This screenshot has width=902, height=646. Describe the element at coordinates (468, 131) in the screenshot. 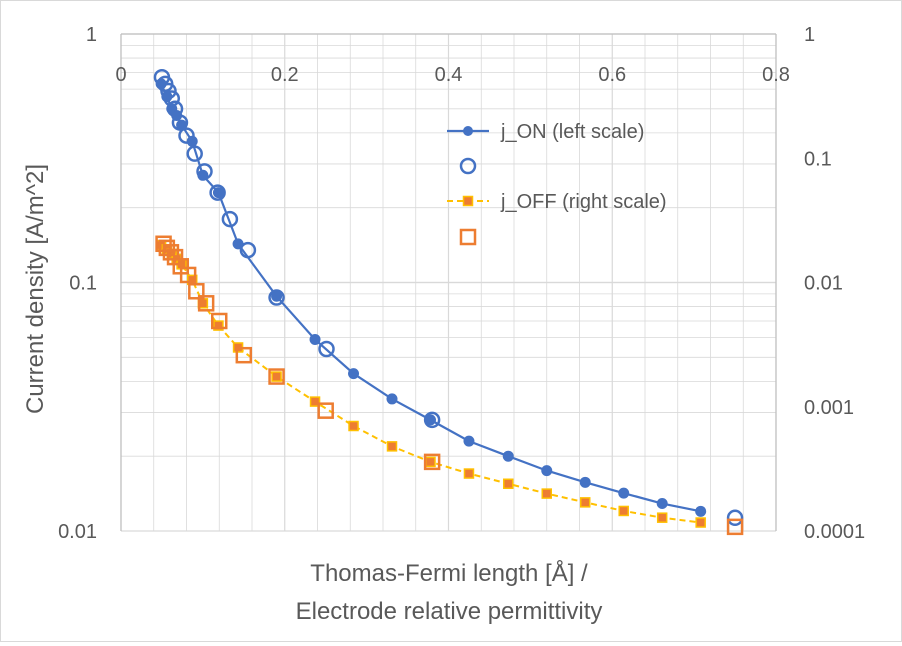

I see `legend-marker-j-on` at that location.